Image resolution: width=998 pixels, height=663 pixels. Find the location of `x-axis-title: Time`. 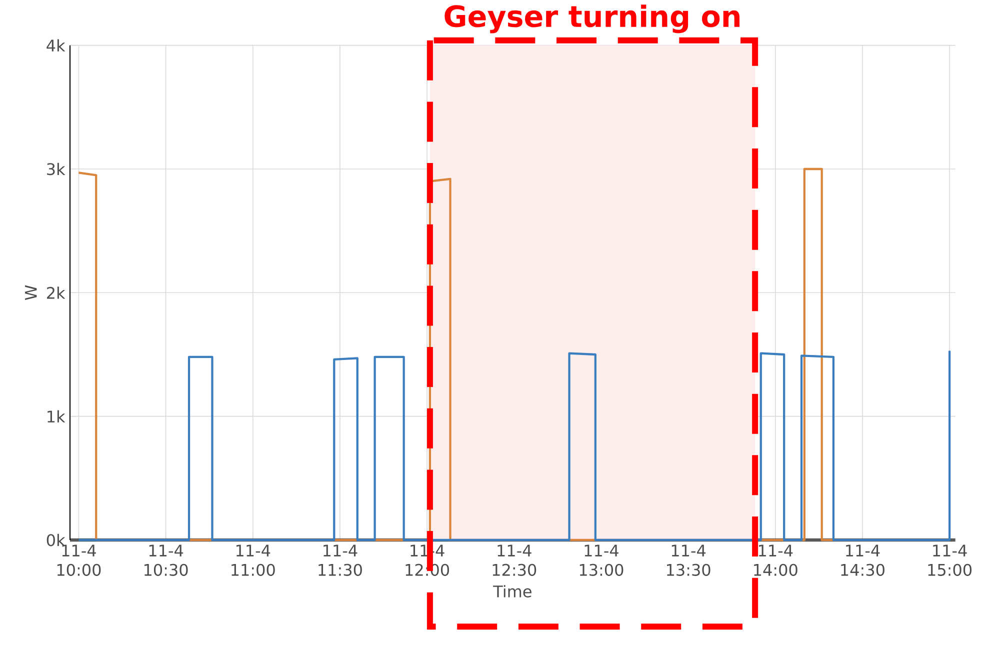

x-axis-title: Time is located at coordinates (512, 591).